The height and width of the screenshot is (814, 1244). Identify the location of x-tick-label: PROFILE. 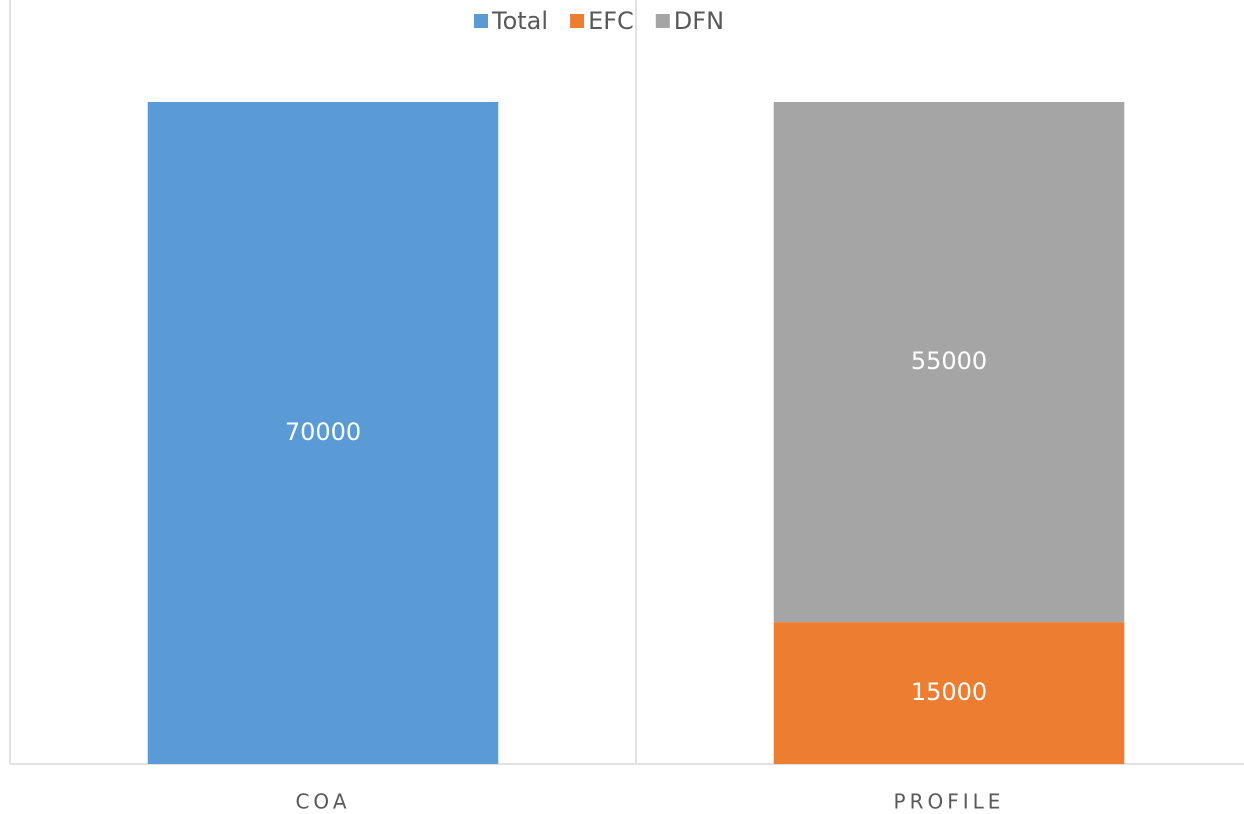
(949, 802).